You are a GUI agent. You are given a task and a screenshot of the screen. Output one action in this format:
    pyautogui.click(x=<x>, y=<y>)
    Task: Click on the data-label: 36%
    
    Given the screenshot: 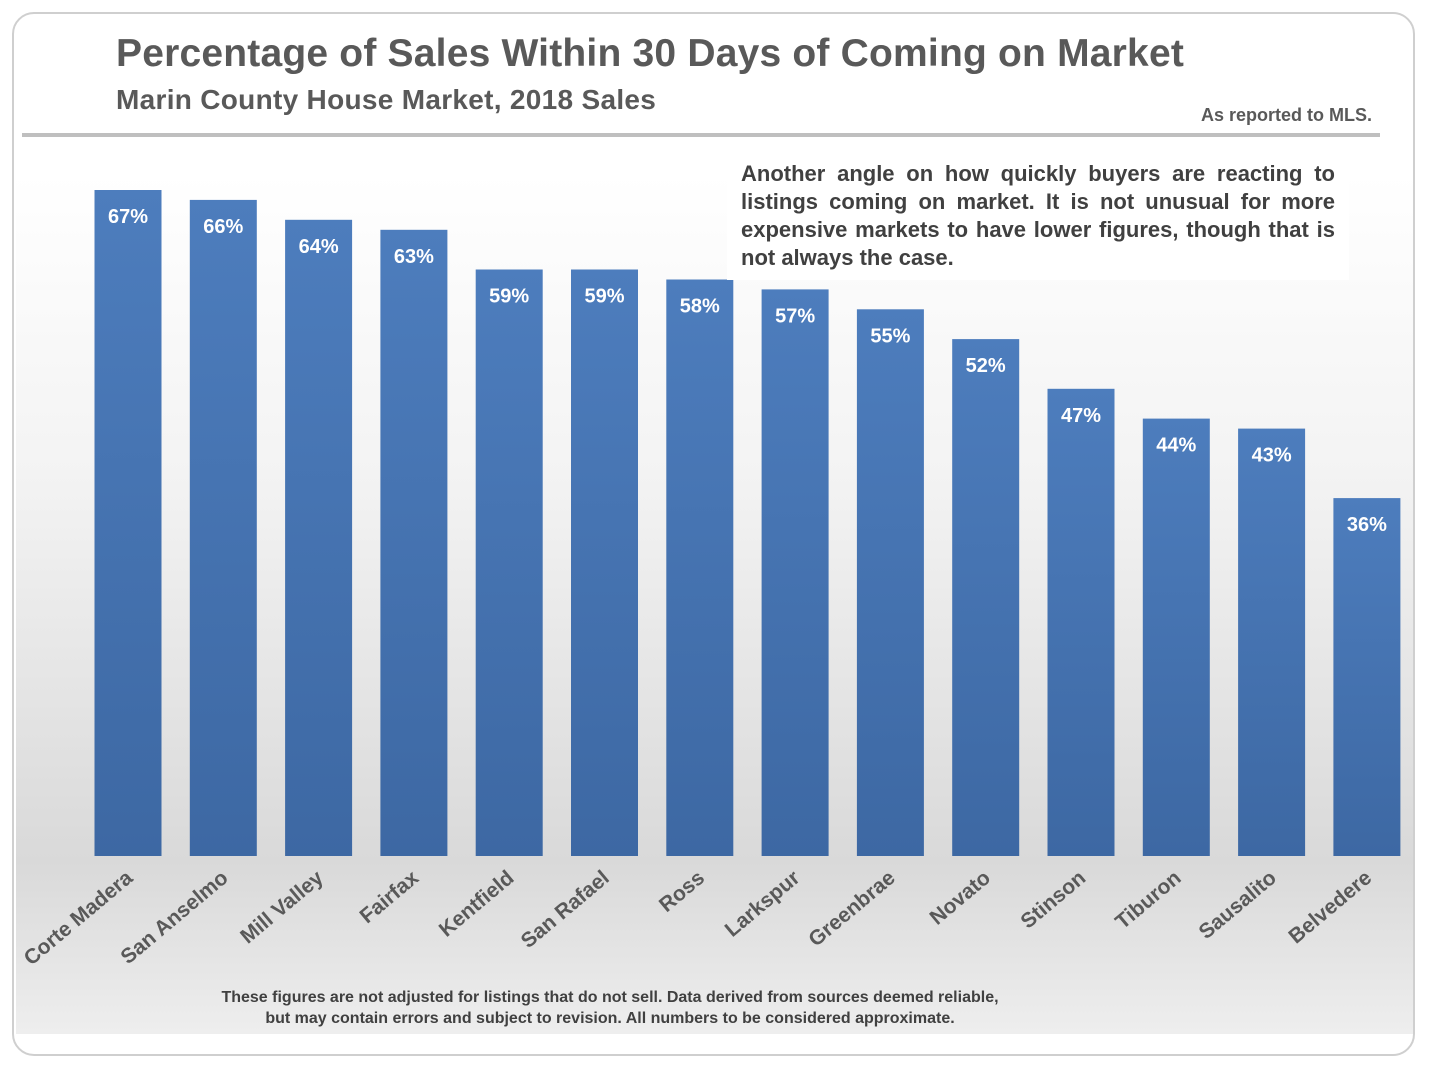 What is the action you would take?
    pyautogui.click(x=1367, y=525)
    